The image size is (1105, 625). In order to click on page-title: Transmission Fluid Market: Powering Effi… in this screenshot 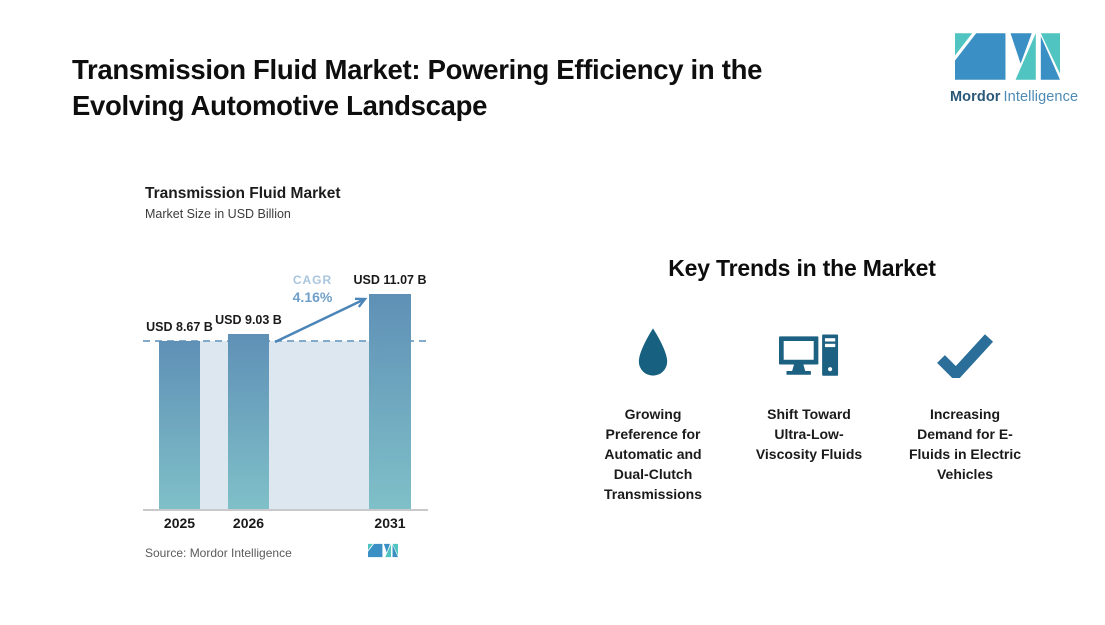, I will do `click(417, 87)`.